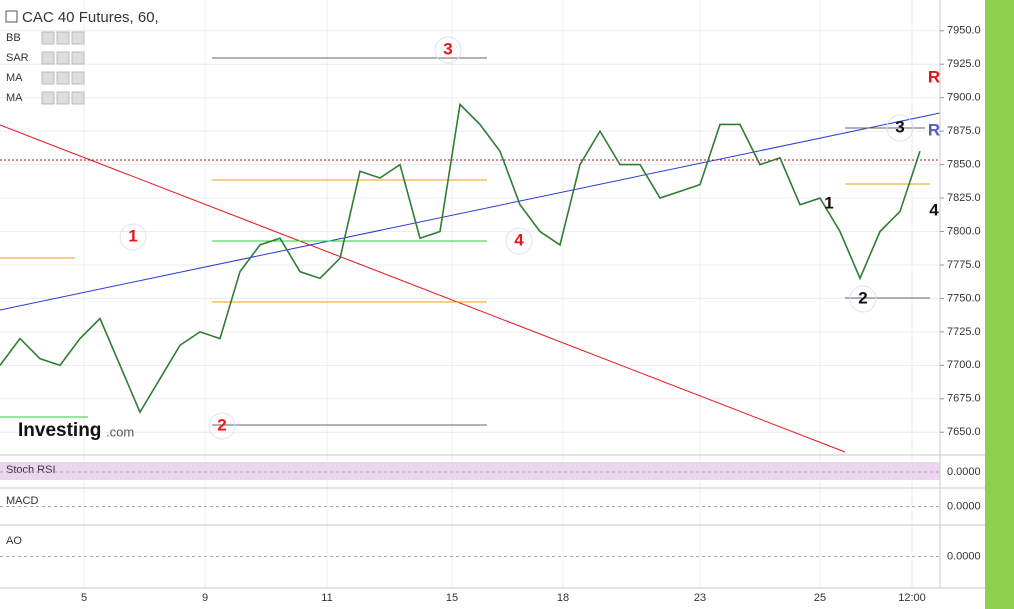 The image size is (1014, 609). I want to click on x-tick-label: 15, so click(452, 598).